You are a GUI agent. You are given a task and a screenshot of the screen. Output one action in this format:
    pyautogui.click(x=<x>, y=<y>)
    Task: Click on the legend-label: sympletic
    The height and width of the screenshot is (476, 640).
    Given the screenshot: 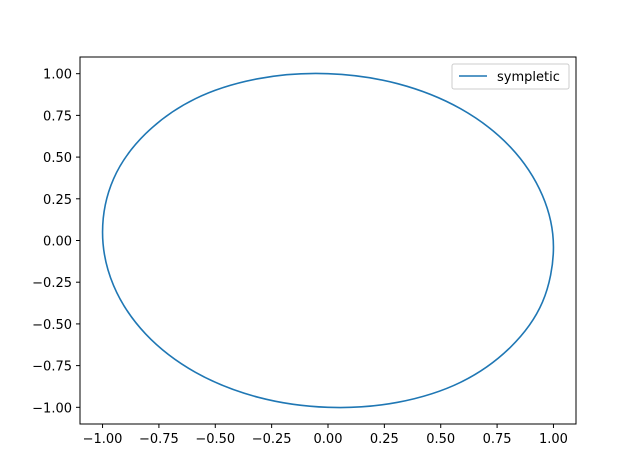 What is the action you would take?
    pyautogui.click(x=528, y=77)
    